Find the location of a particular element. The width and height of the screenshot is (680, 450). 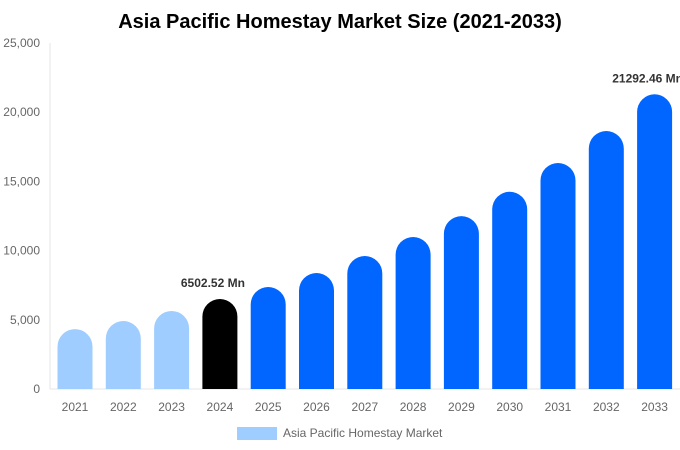

bar-2028 is located at coordinates (413, 313).